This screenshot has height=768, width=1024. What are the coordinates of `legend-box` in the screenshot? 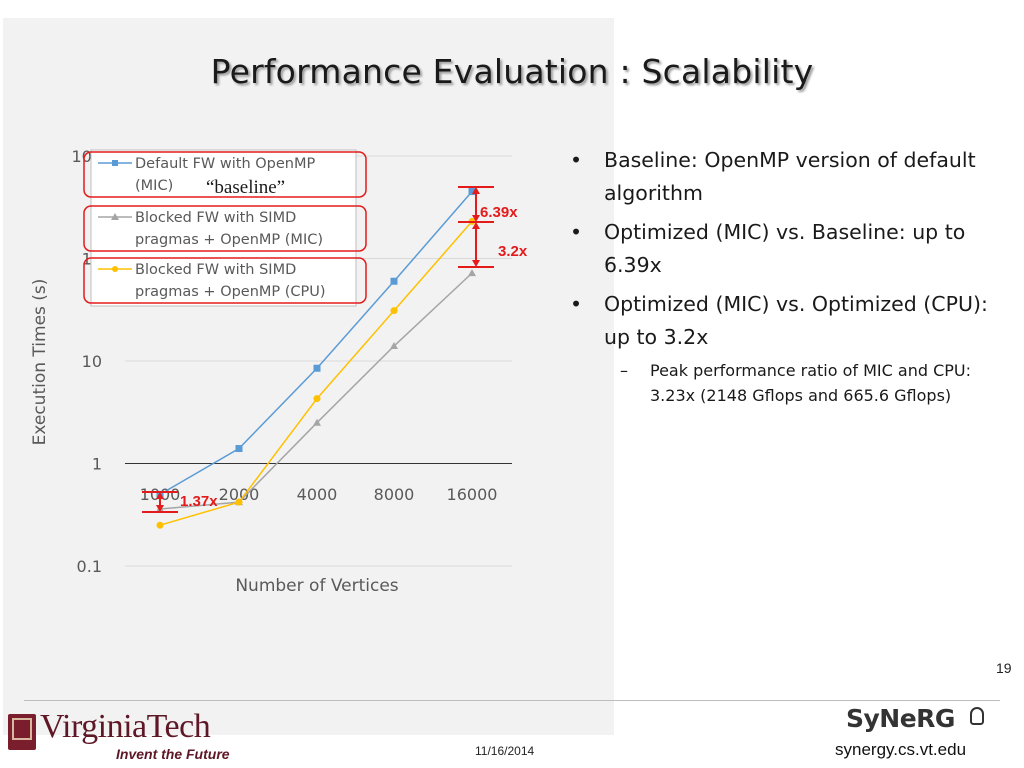 It's located at (223, 228).